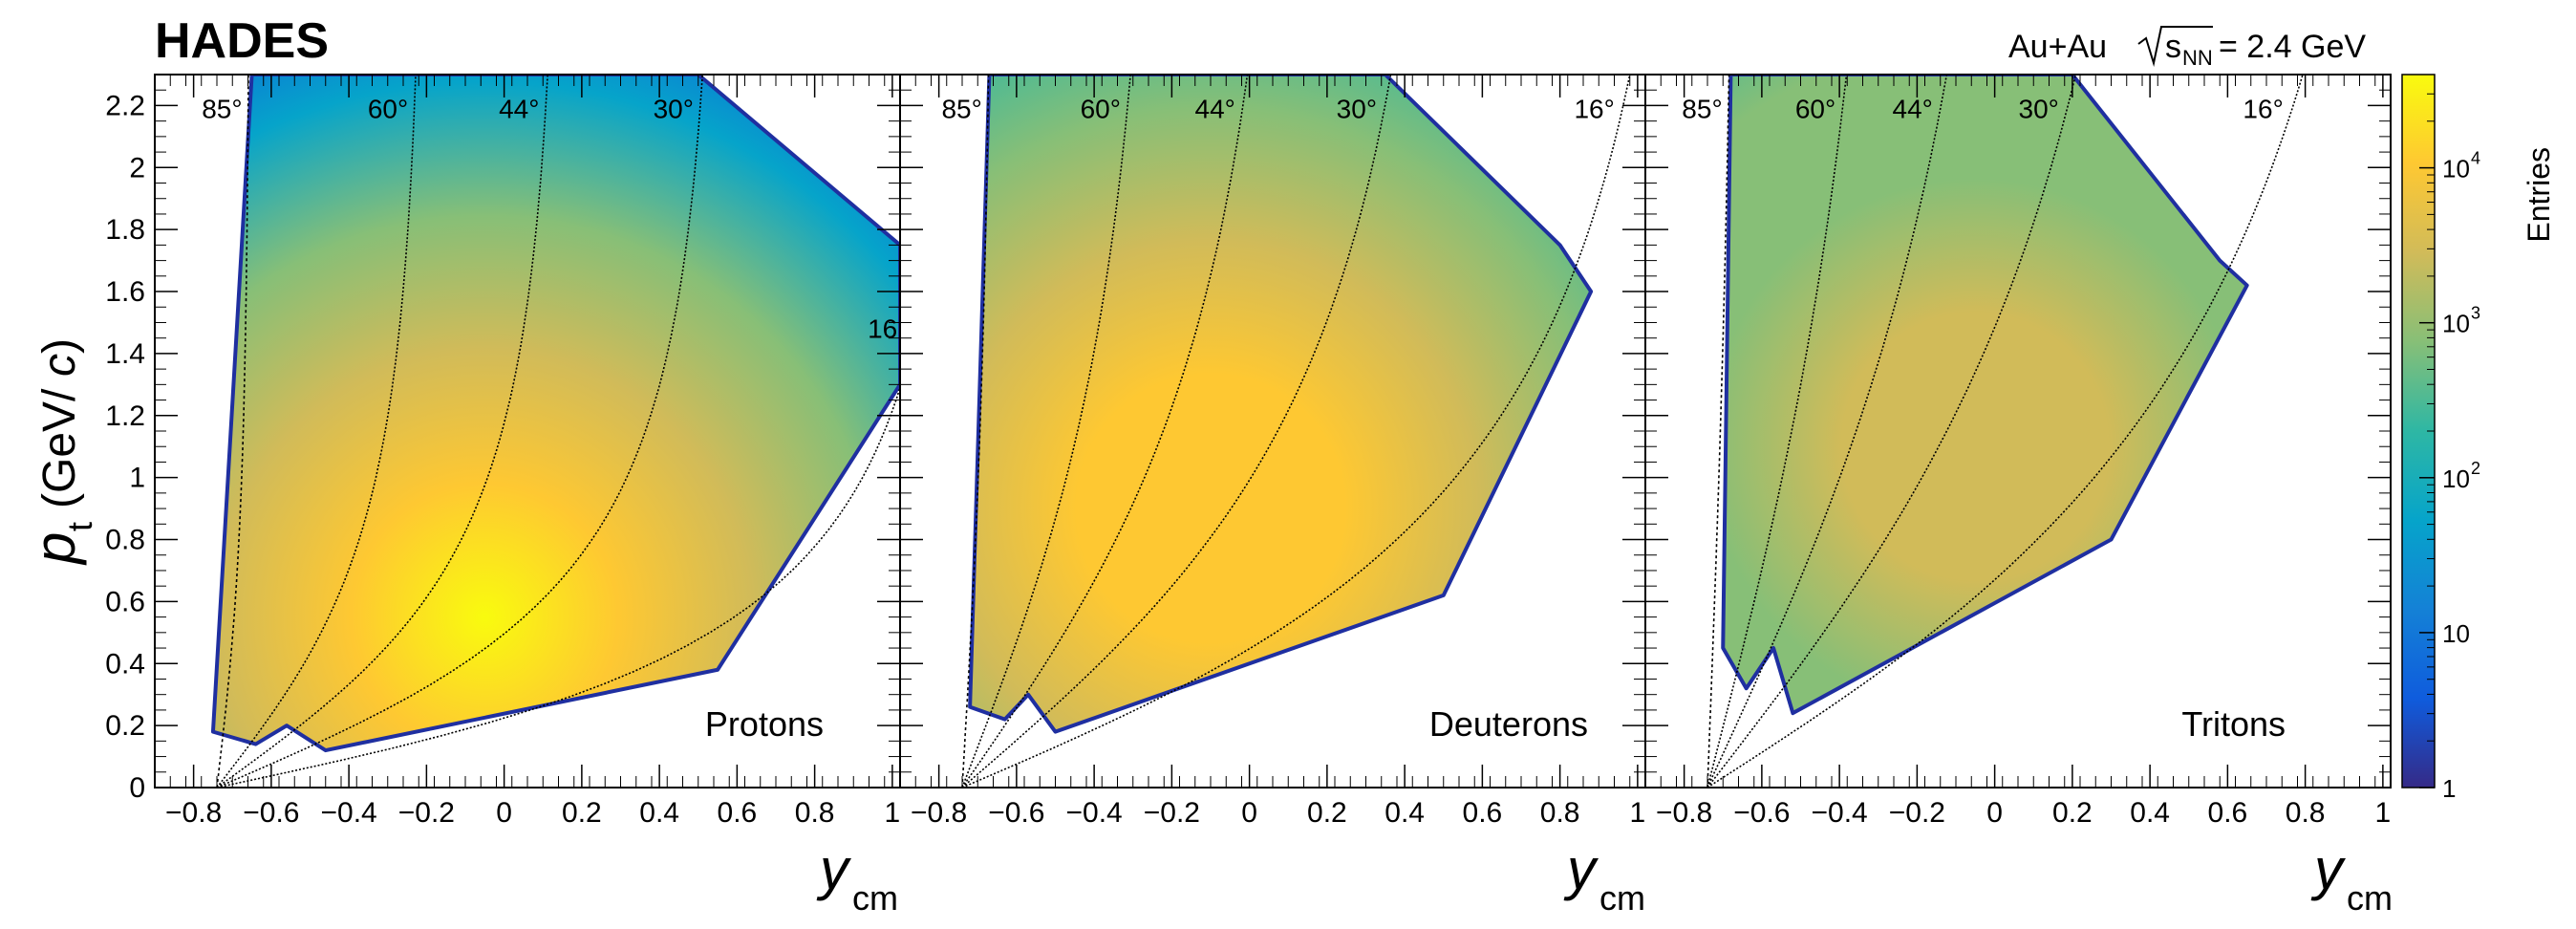  Describe the element at coordinates (125, 726) in the screenshot. I see `y-tick-label: 0.2` at that location.